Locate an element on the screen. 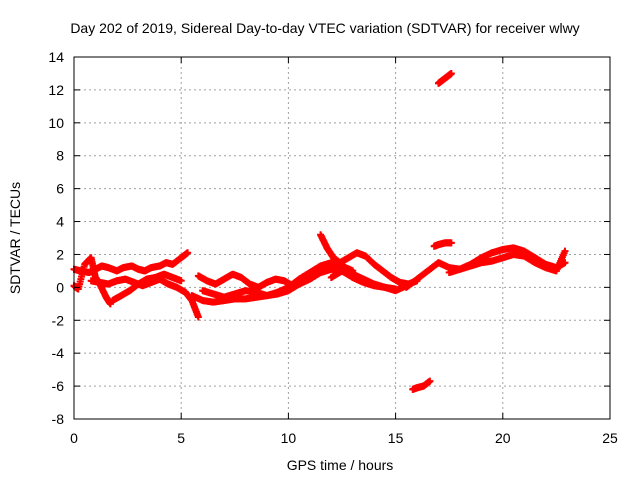  y-tick-label: -4 is located at coordinates (58, 353).